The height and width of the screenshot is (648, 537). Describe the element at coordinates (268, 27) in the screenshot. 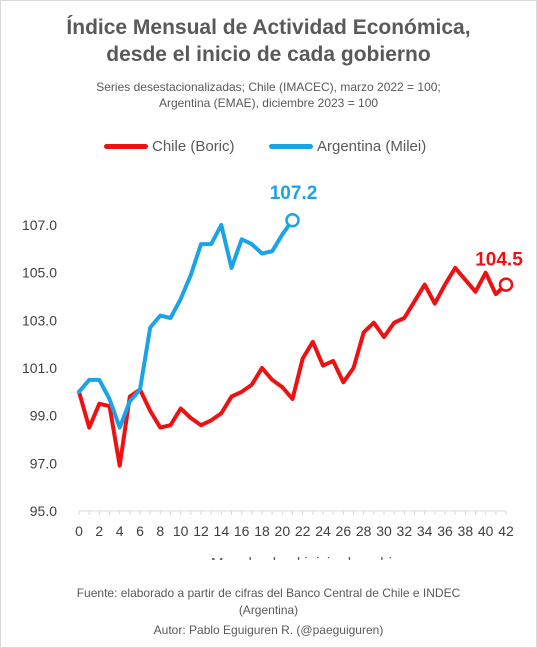

I see `chart-title-line1: Índice Mensual de Actividad Económica,` at that location.